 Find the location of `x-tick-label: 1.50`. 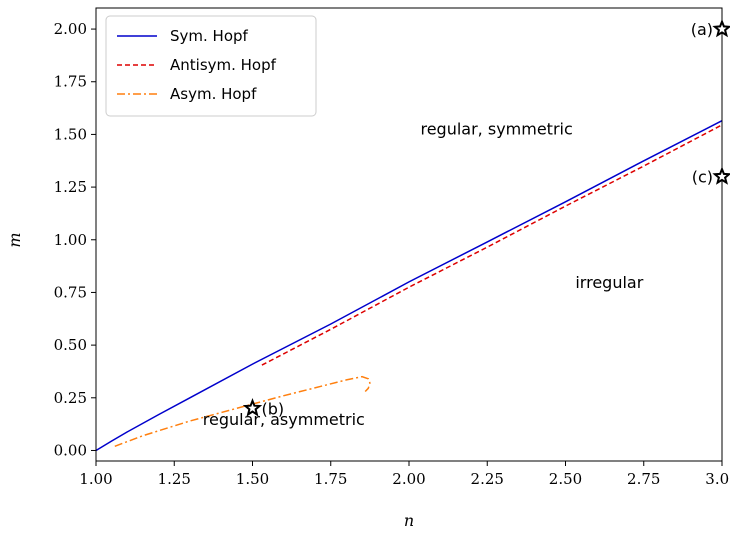

x-tick-label: 1.50 is located at coordinates (252, 479).